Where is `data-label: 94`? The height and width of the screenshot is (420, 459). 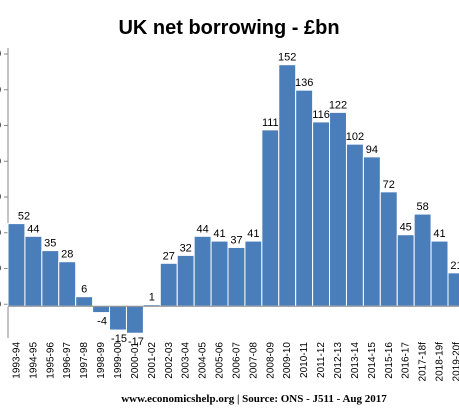
data-label: 94 is located at coordinates (372, 150).